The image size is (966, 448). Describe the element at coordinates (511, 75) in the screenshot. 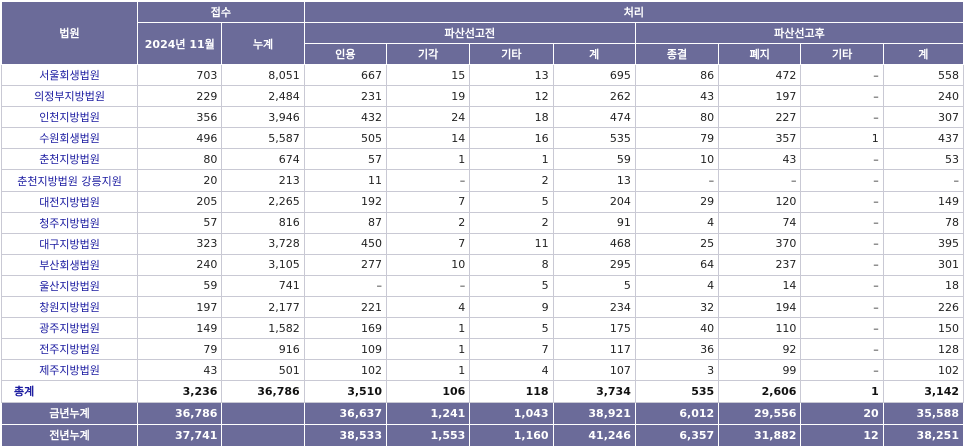

I see `value-cell: 13` at that location.